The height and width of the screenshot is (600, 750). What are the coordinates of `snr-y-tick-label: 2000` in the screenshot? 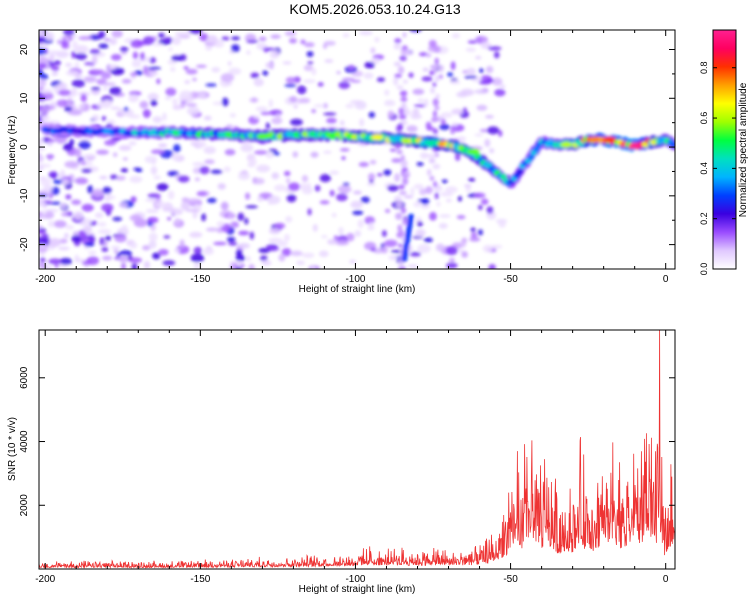 It's located at (24, 505).